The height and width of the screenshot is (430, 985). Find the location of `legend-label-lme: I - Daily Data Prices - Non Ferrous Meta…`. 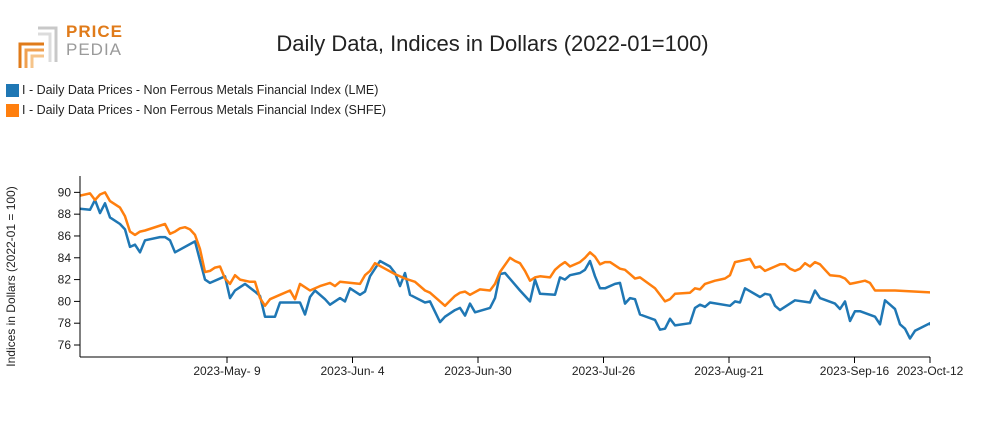

legend-label-lme: I - Daily Data Prices - Non Ferrous Meta… is located at coordinates (200, 90).